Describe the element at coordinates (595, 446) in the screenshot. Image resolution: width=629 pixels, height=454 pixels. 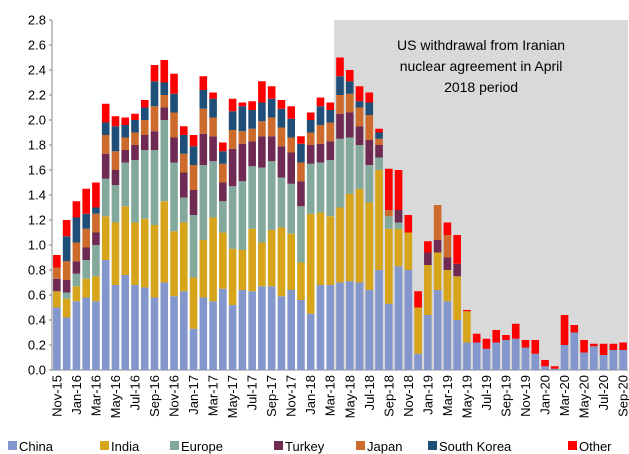
I see `legend-label: Other` at that location.